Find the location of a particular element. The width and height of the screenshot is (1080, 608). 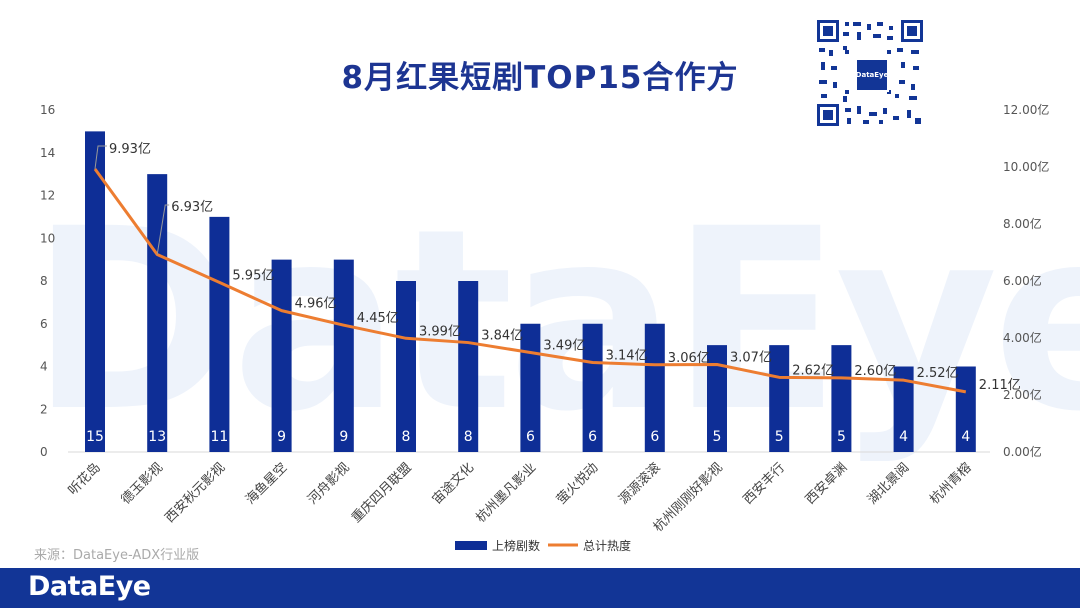

line-value-label: 2.52亿 is located at coordinates (938, 373).